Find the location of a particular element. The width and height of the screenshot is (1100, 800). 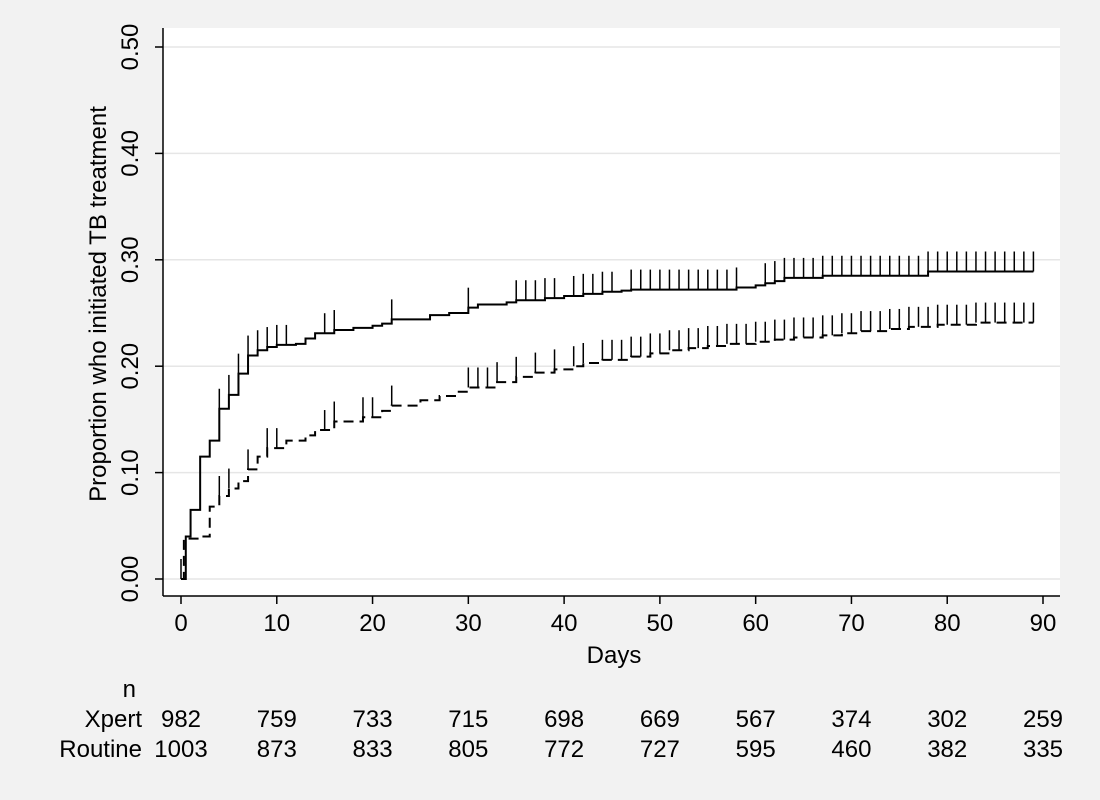

x-tick-label: 60 is located at coordinates (755, 623).